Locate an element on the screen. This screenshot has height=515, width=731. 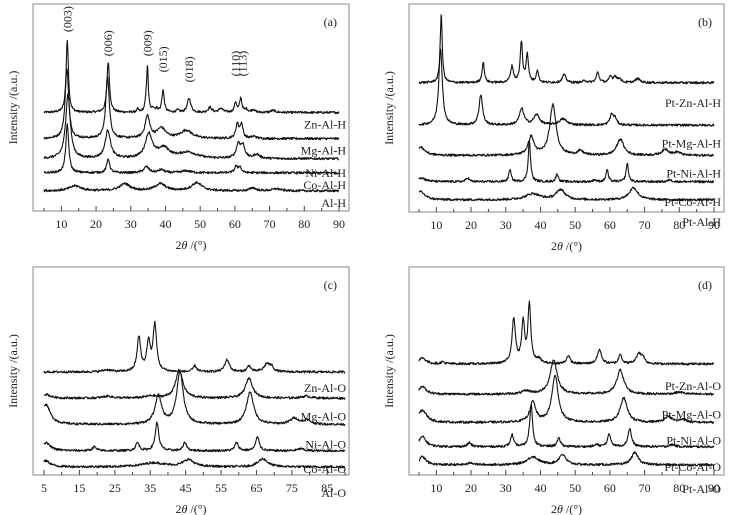
series-label: Pt-Ni-Al-H is located at coordinates (693, 174).